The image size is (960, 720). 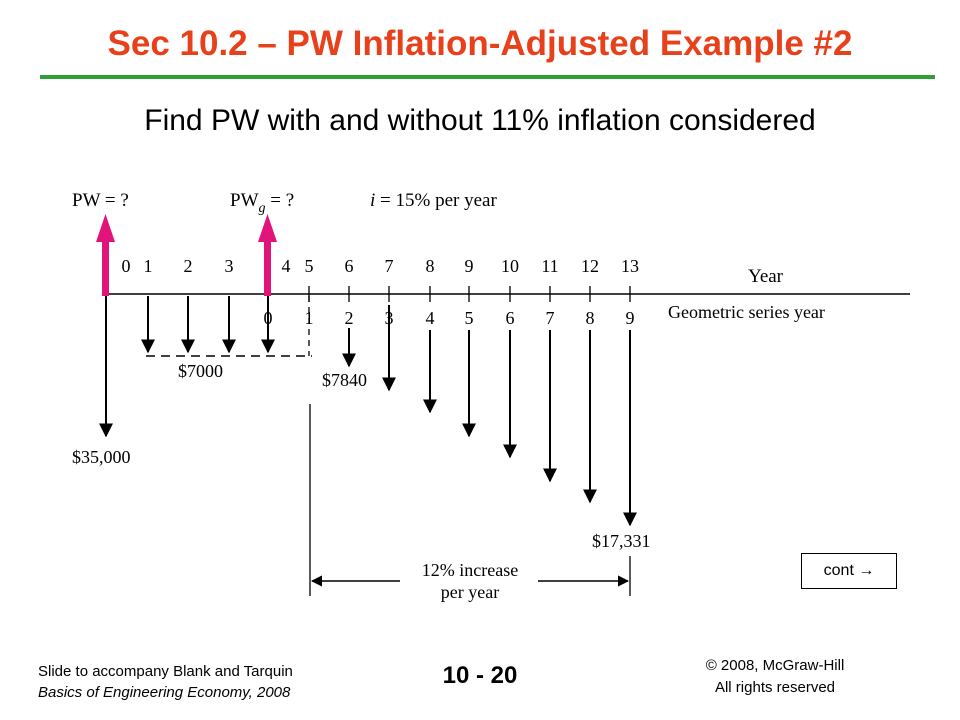 I want to click on year-tick: 0, so click(x=126, y=266).